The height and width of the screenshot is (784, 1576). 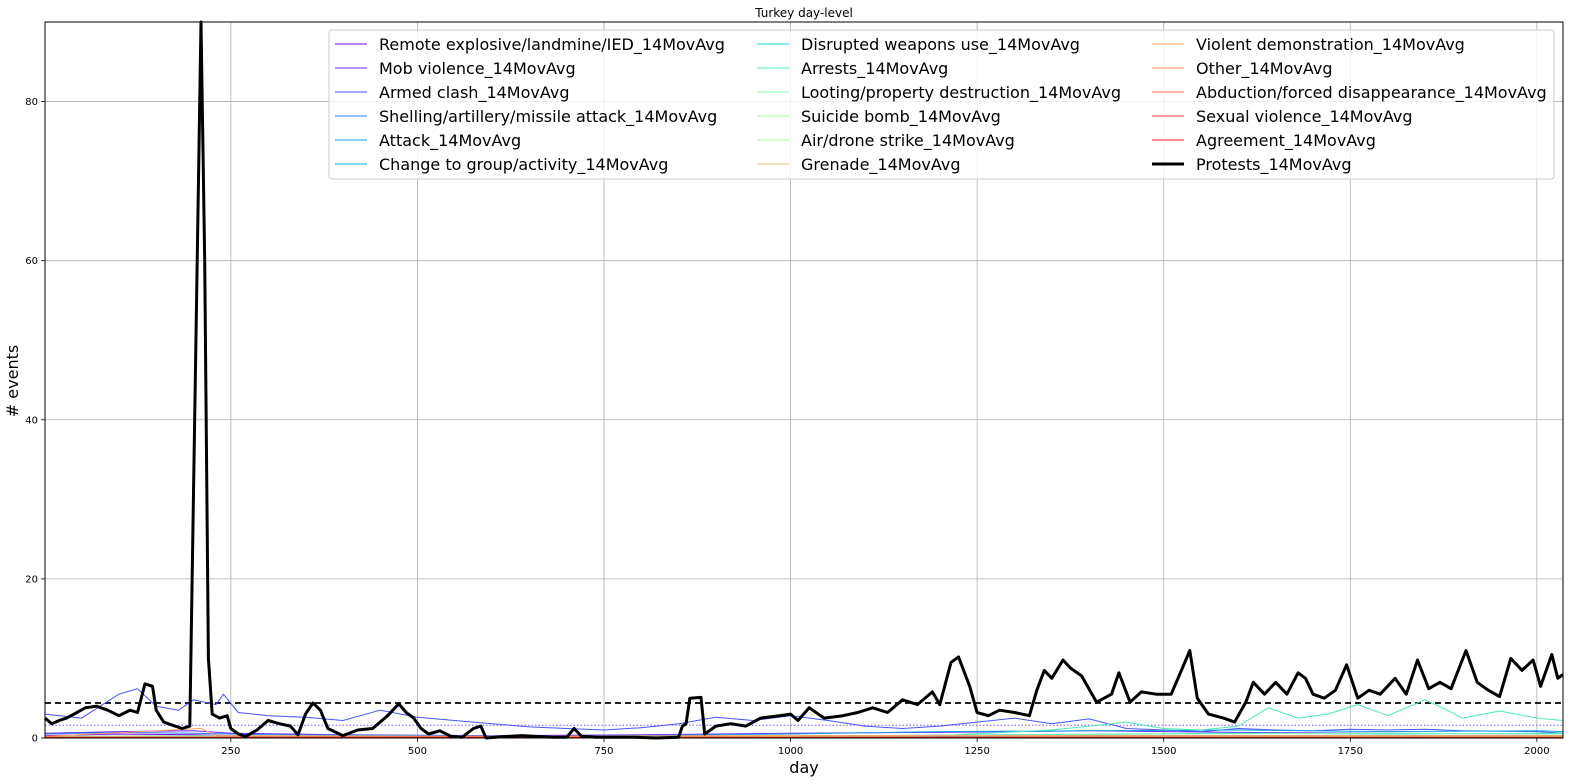 I want to click on y-axis-label: # events, so click(x=12, y=381).